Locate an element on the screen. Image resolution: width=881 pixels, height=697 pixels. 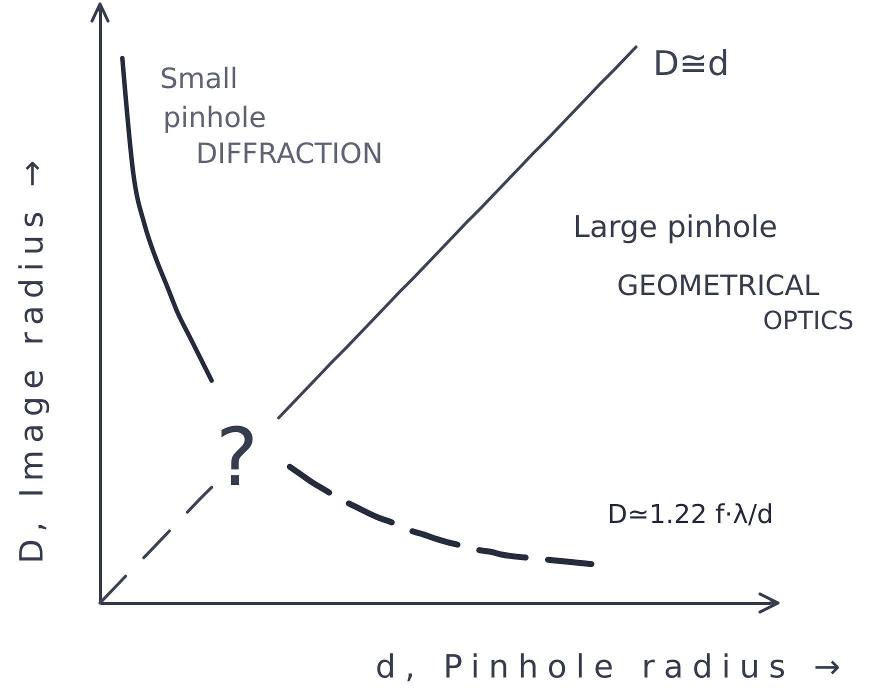
series-label: D≅d is located at coordinates (691, 64).